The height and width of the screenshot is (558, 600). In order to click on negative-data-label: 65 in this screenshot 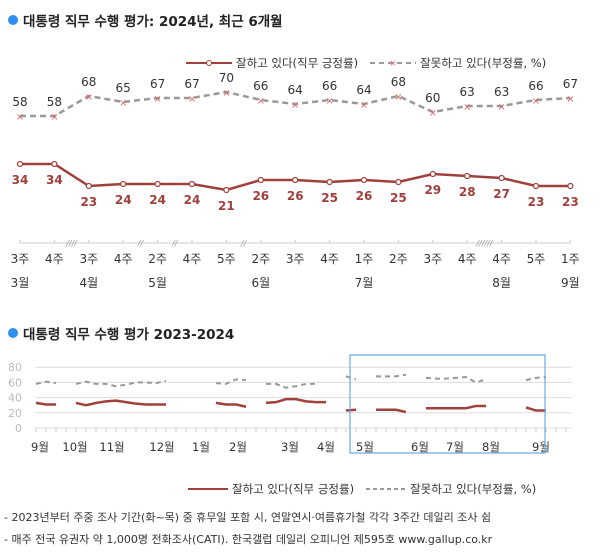, I will do `click(123, 88)`.